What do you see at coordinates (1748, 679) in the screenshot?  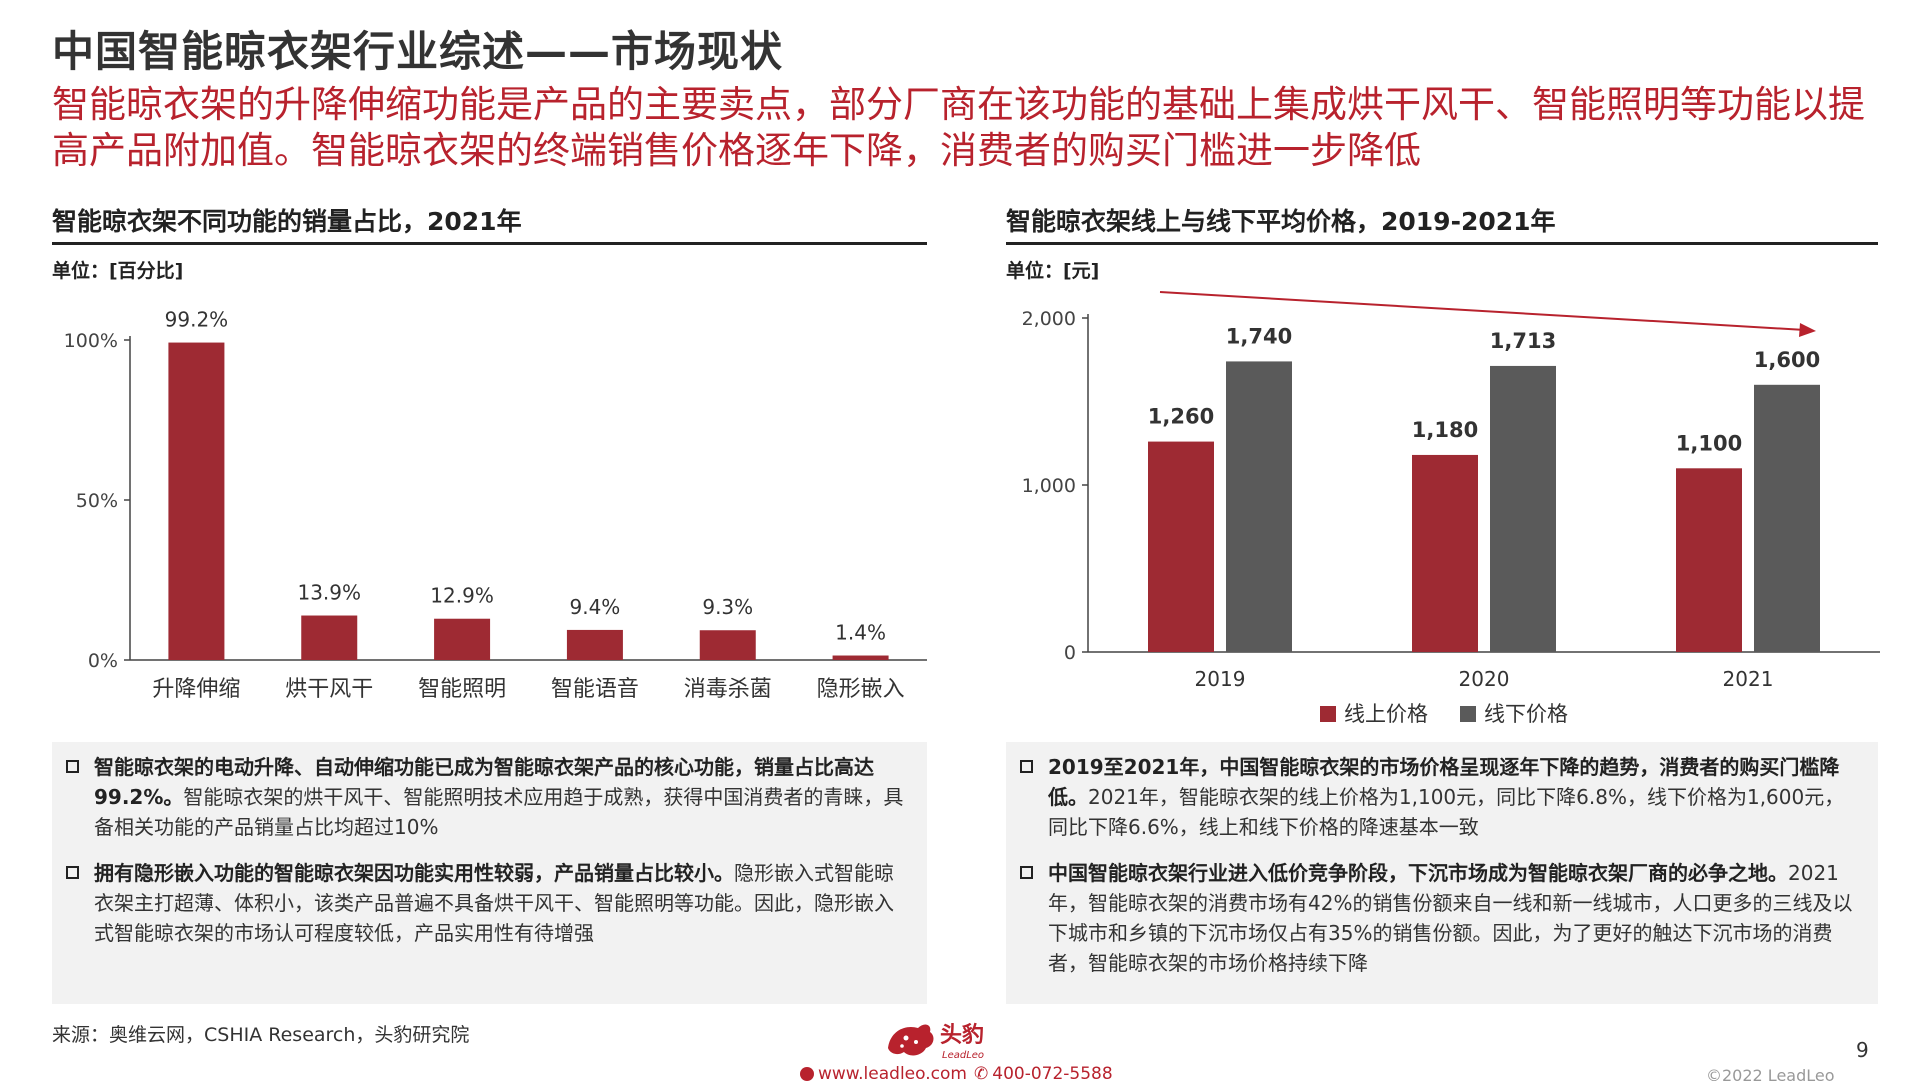 I see `x-tick-label: 2021` at bounding box center [1748, 679].